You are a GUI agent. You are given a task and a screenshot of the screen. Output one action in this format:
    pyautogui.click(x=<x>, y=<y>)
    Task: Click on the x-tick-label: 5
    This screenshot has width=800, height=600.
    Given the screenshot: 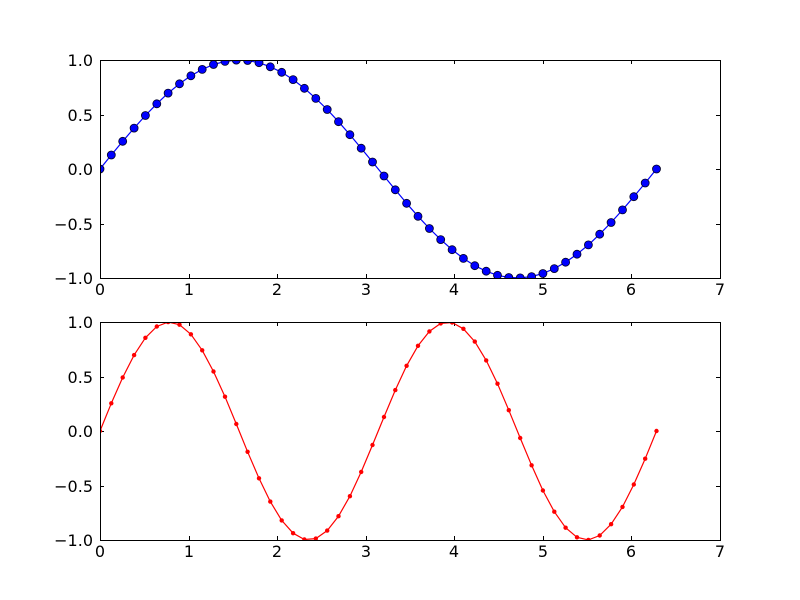 What is the action you would take?
    pyautogui.click(x=543, y=551)
    